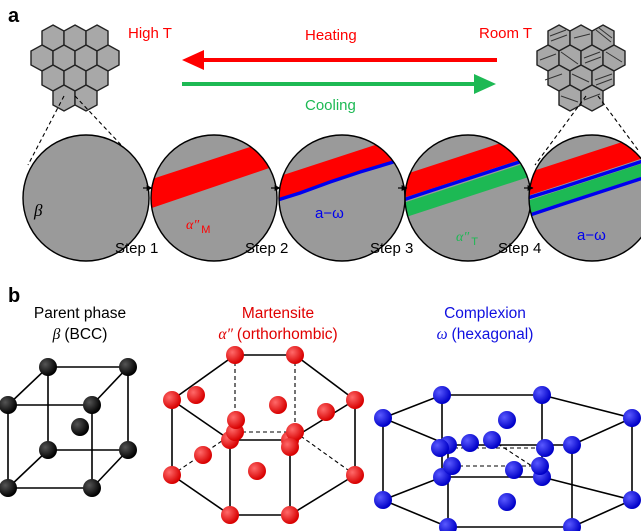 This screenshot has width=641, height=531. I want to click on high-t-label: High T, so click(150, 33).